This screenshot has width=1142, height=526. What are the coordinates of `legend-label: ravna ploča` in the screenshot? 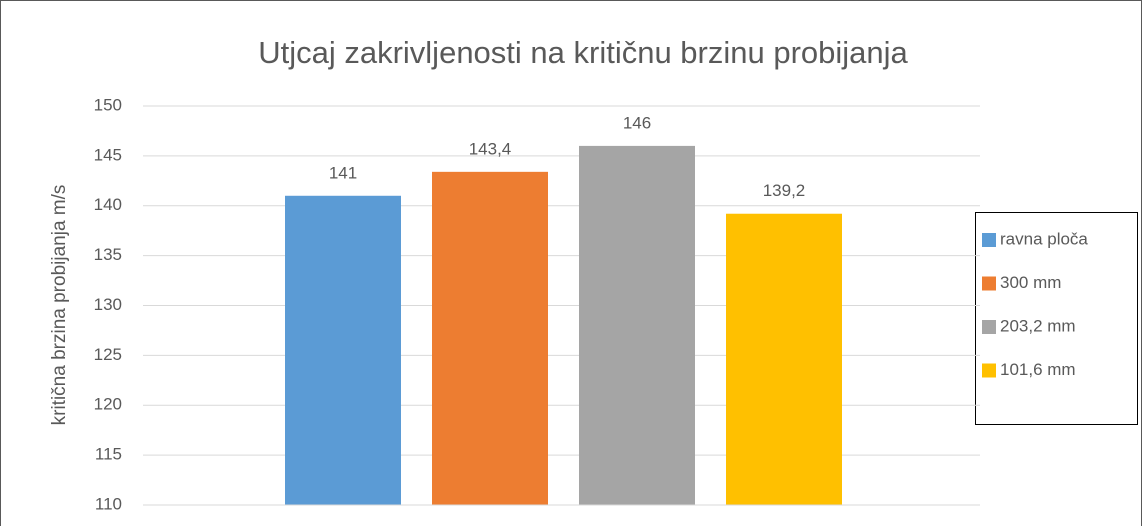 It's located at (1044, 238).